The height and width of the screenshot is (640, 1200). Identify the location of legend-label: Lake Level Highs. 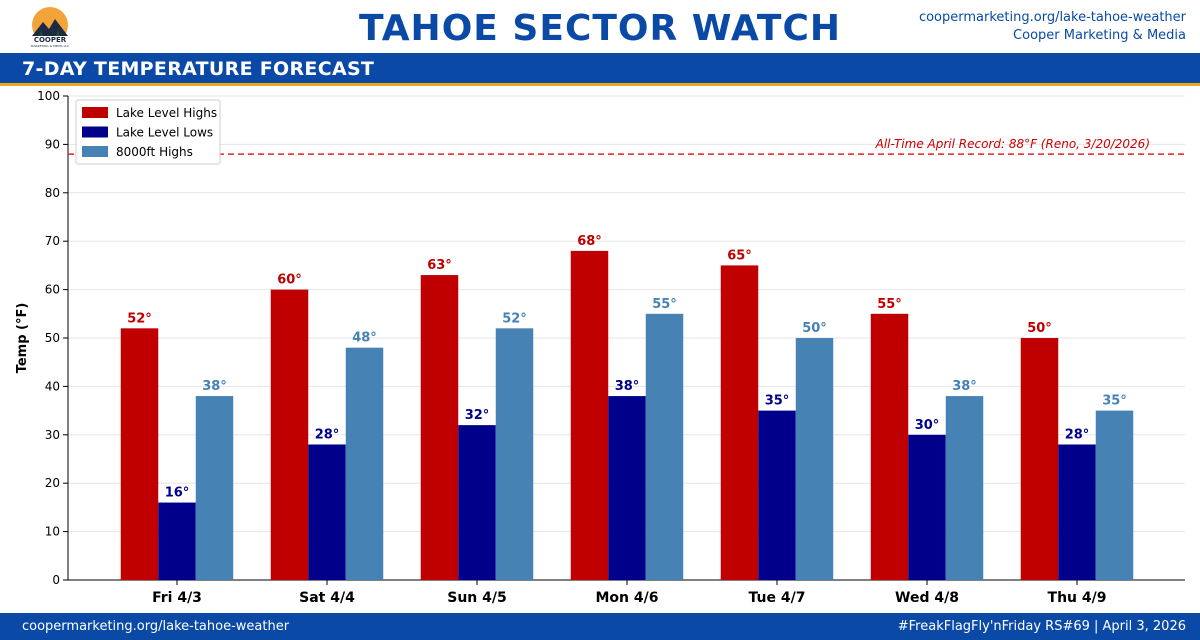
(166, 113).